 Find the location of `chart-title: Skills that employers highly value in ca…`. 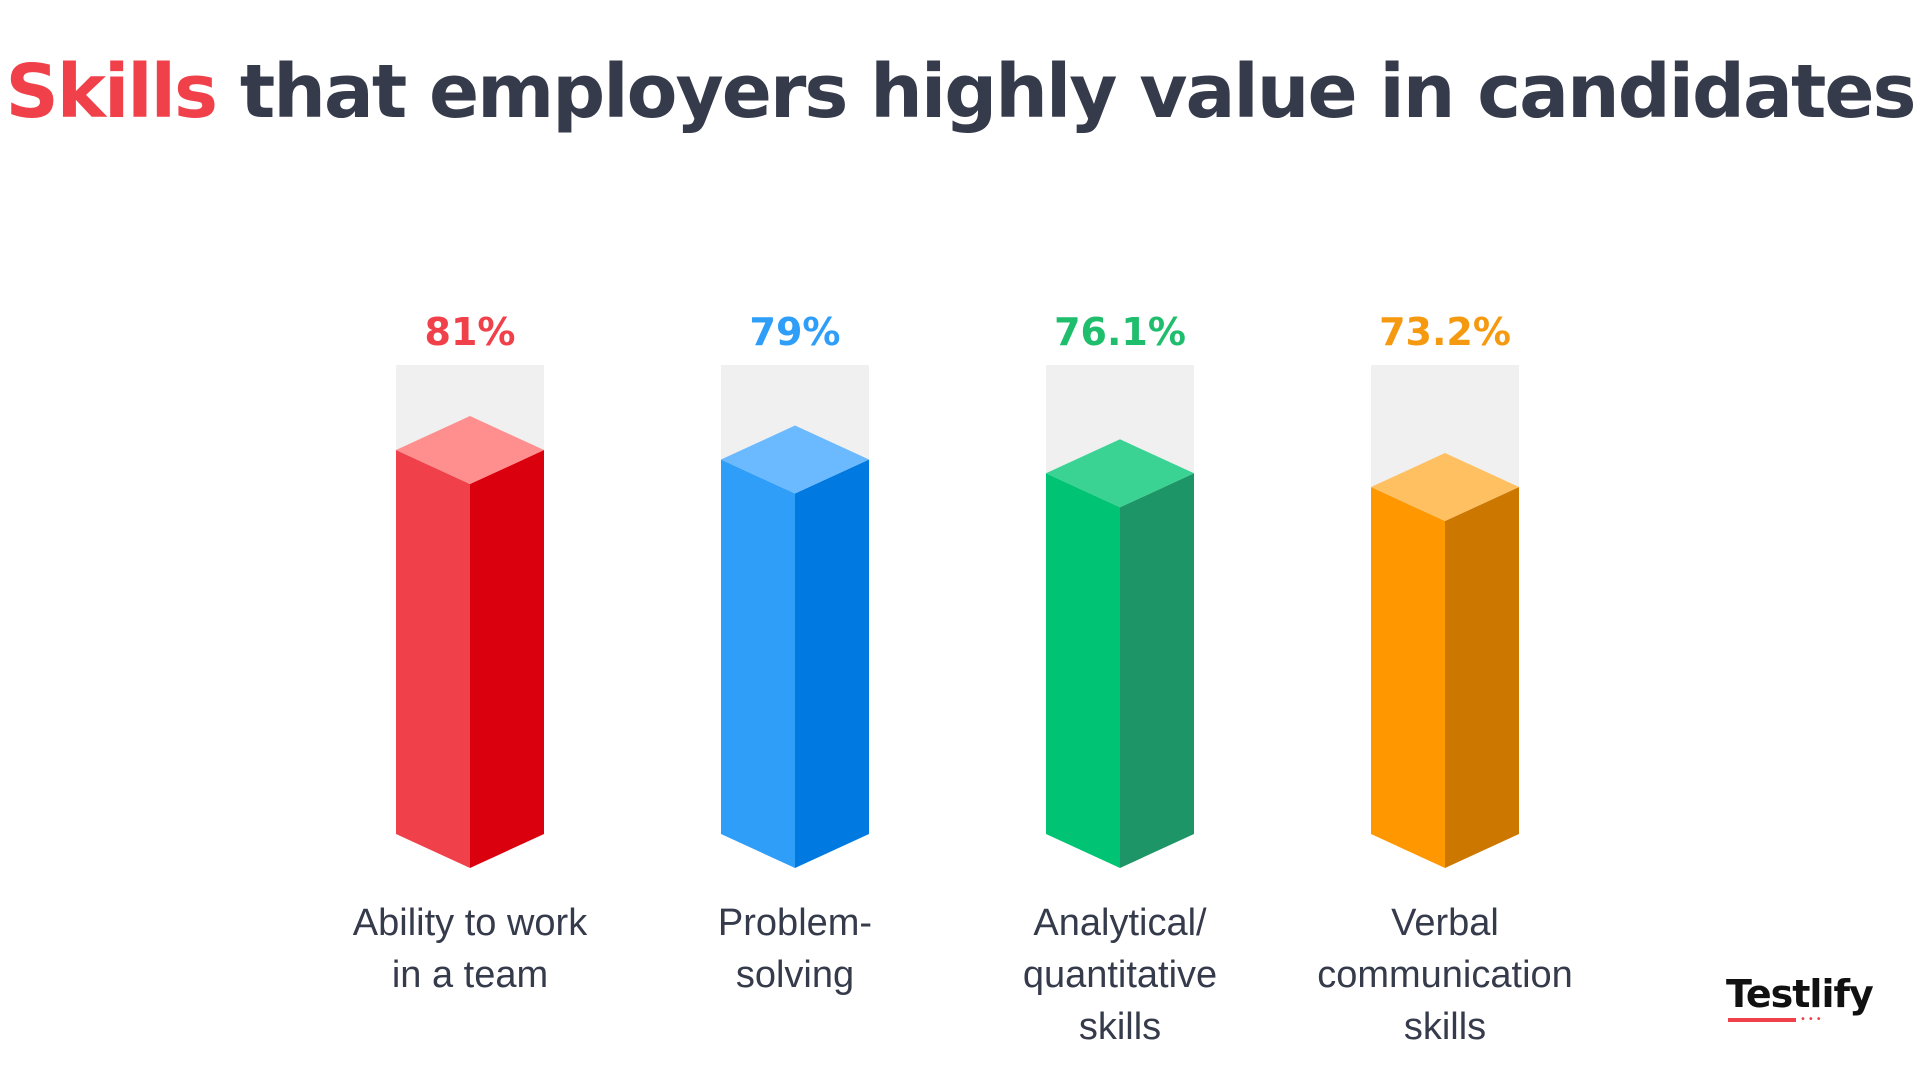

chart-title: Skills that employers highly value in ca… is located at coordinates (960, 92).